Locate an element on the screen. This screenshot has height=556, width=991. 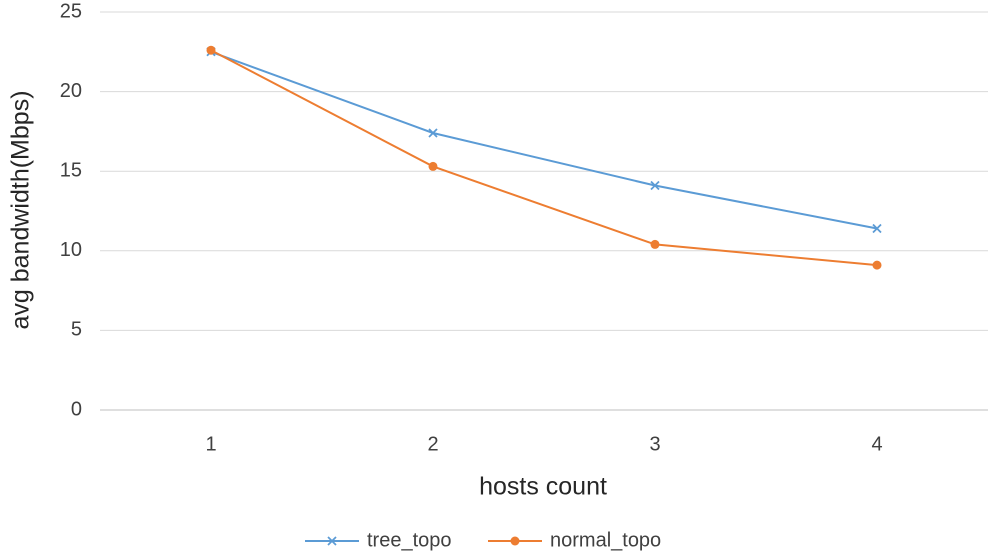
x-tick-label: 2 is located at coordinates (432, 444).